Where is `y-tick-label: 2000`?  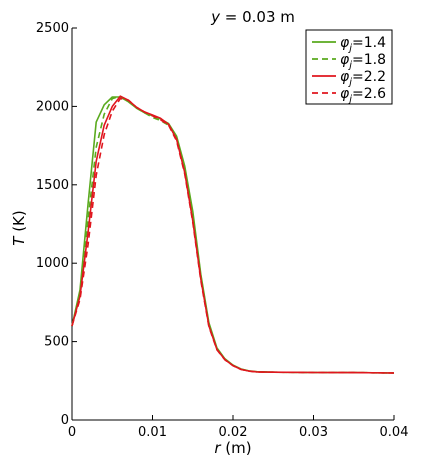 y-tick-label: 2000 is located at coordinates (52, 106).